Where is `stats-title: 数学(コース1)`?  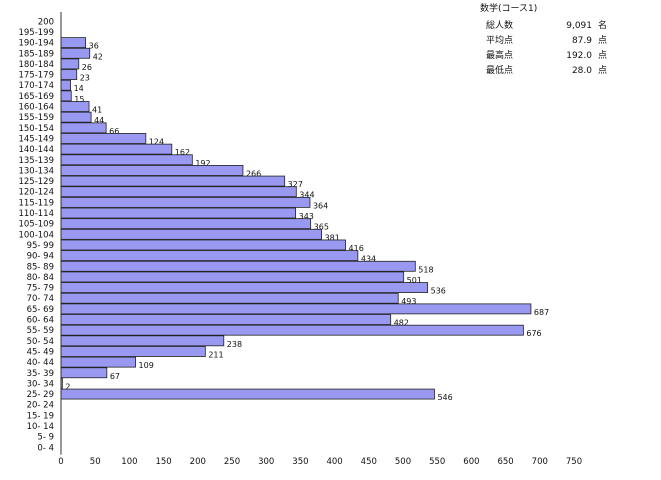
stats-title: 数学(コース1) is located at coordinates (509, 9).